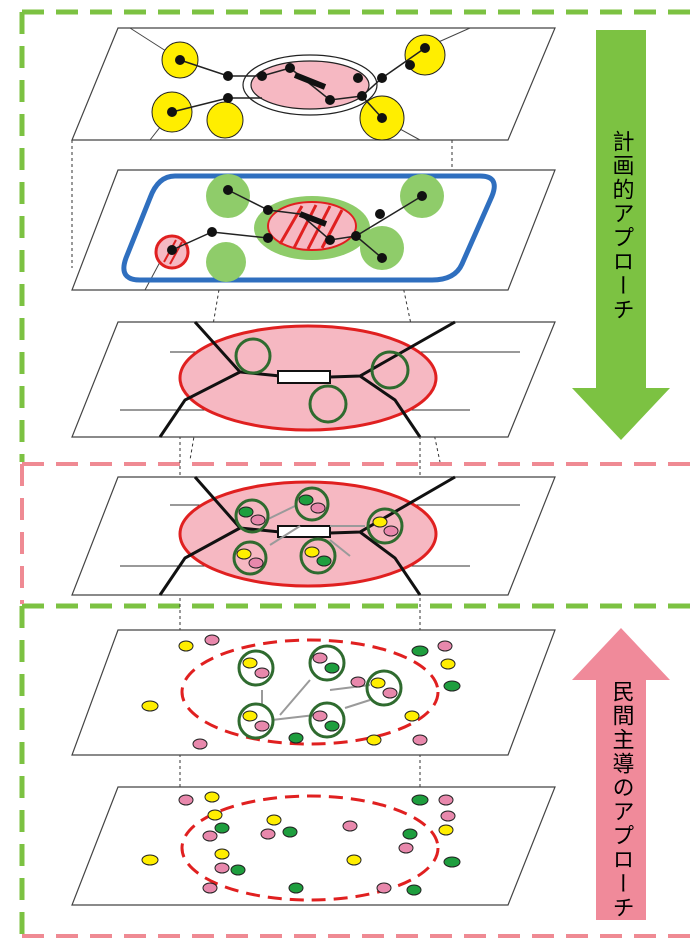 The width and height of the screenshot is (693, 942). Describe the element at coordinates (313, 692) in the screenshot. I see `emerging-clusters-layer` at that location.